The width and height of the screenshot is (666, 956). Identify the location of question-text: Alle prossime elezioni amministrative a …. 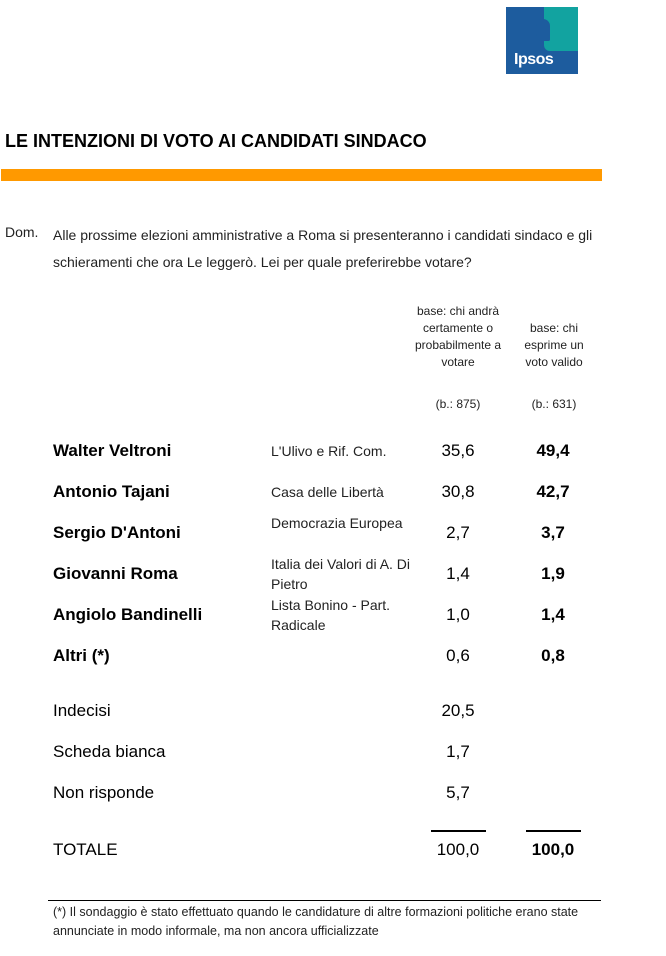
(323, 248).